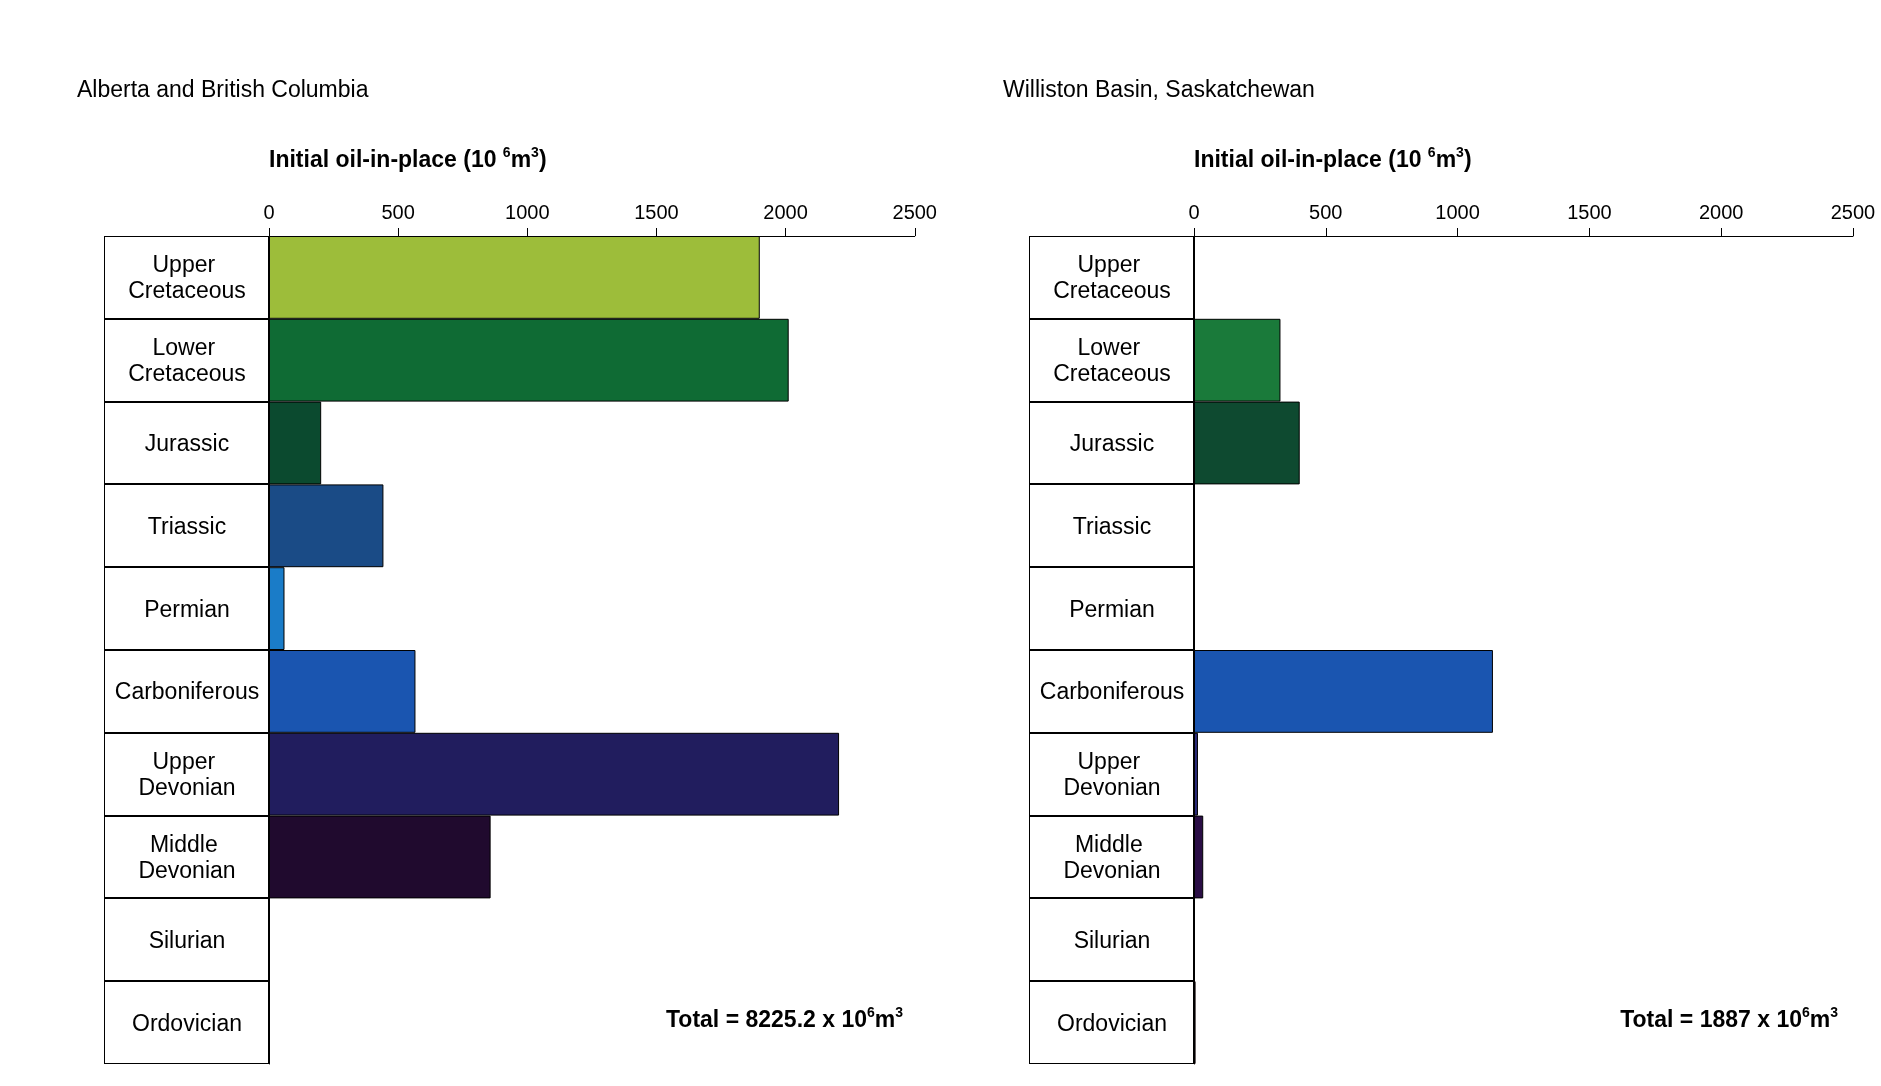  Describe the element at coordinates (223, 88) in the screenshot. I see `chart-title: Alberta and British Columbia` at that location.